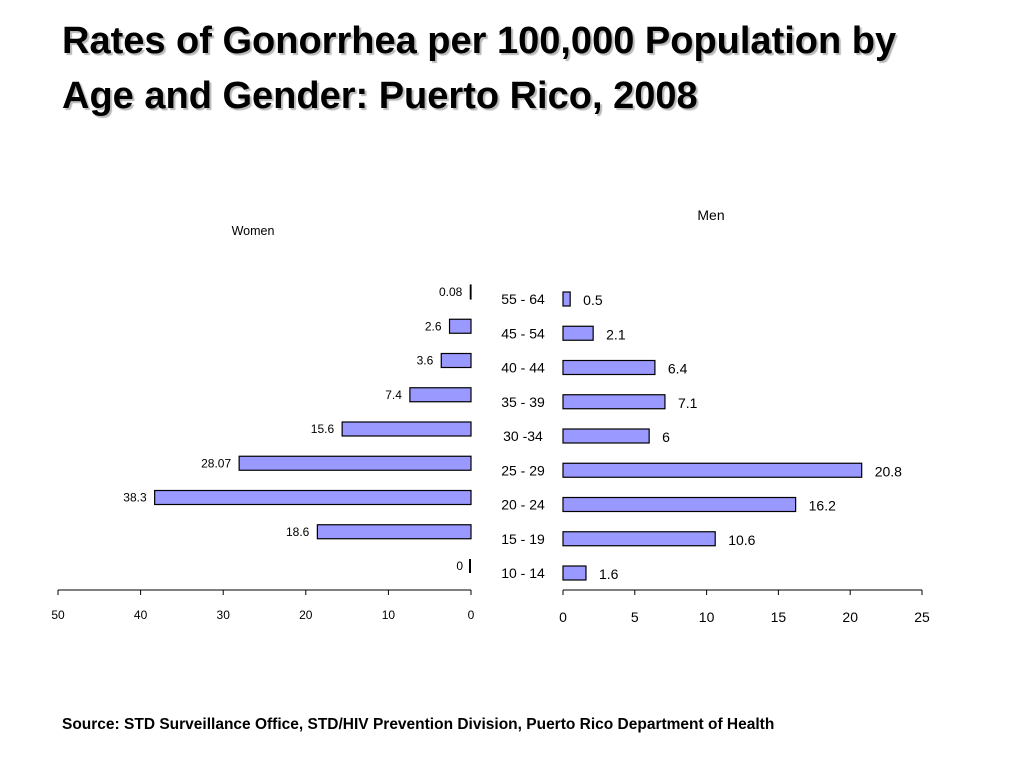 This screenshot has width=1024, height=768. I want to click on women-x-tick-label: 50, so click(58, 615).